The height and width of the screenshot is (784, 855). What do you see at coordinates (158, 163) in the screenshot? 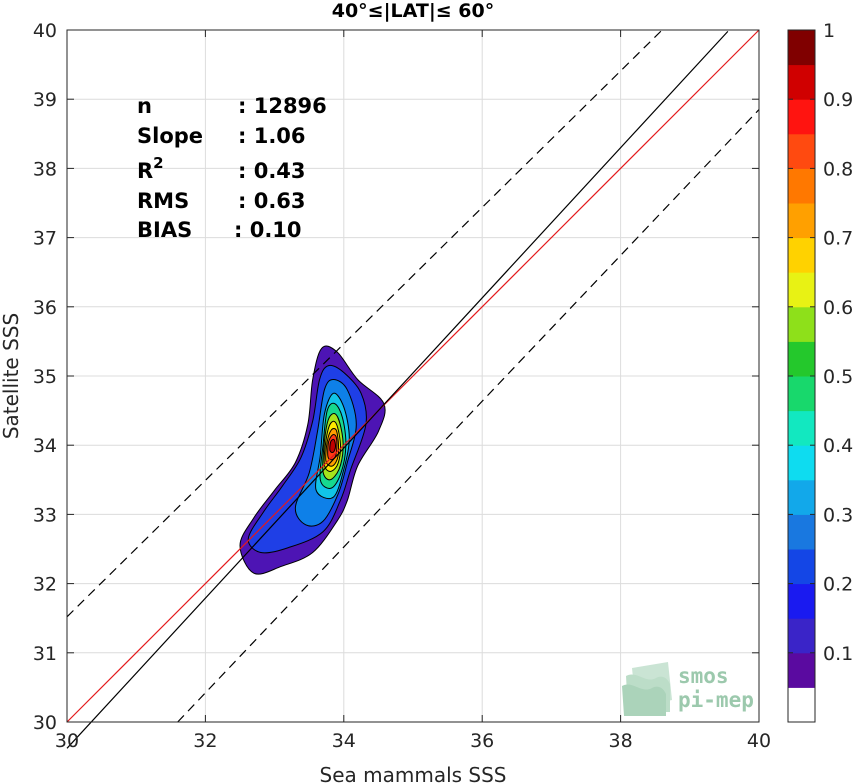
I see `stat-r-superscript: 2` at bounding box center [158, 163].